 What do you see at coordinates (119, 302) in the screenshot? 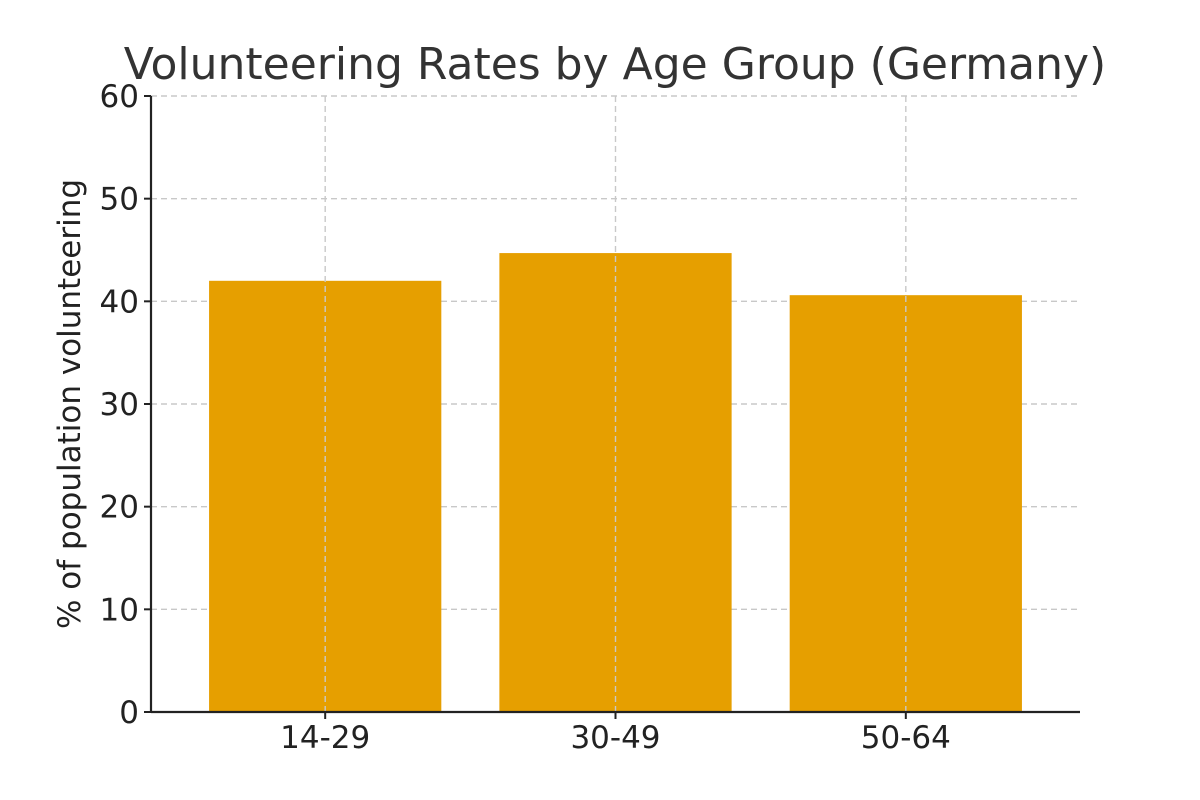
I see `y-tick-label: 40` at bounding box center [119, 302].